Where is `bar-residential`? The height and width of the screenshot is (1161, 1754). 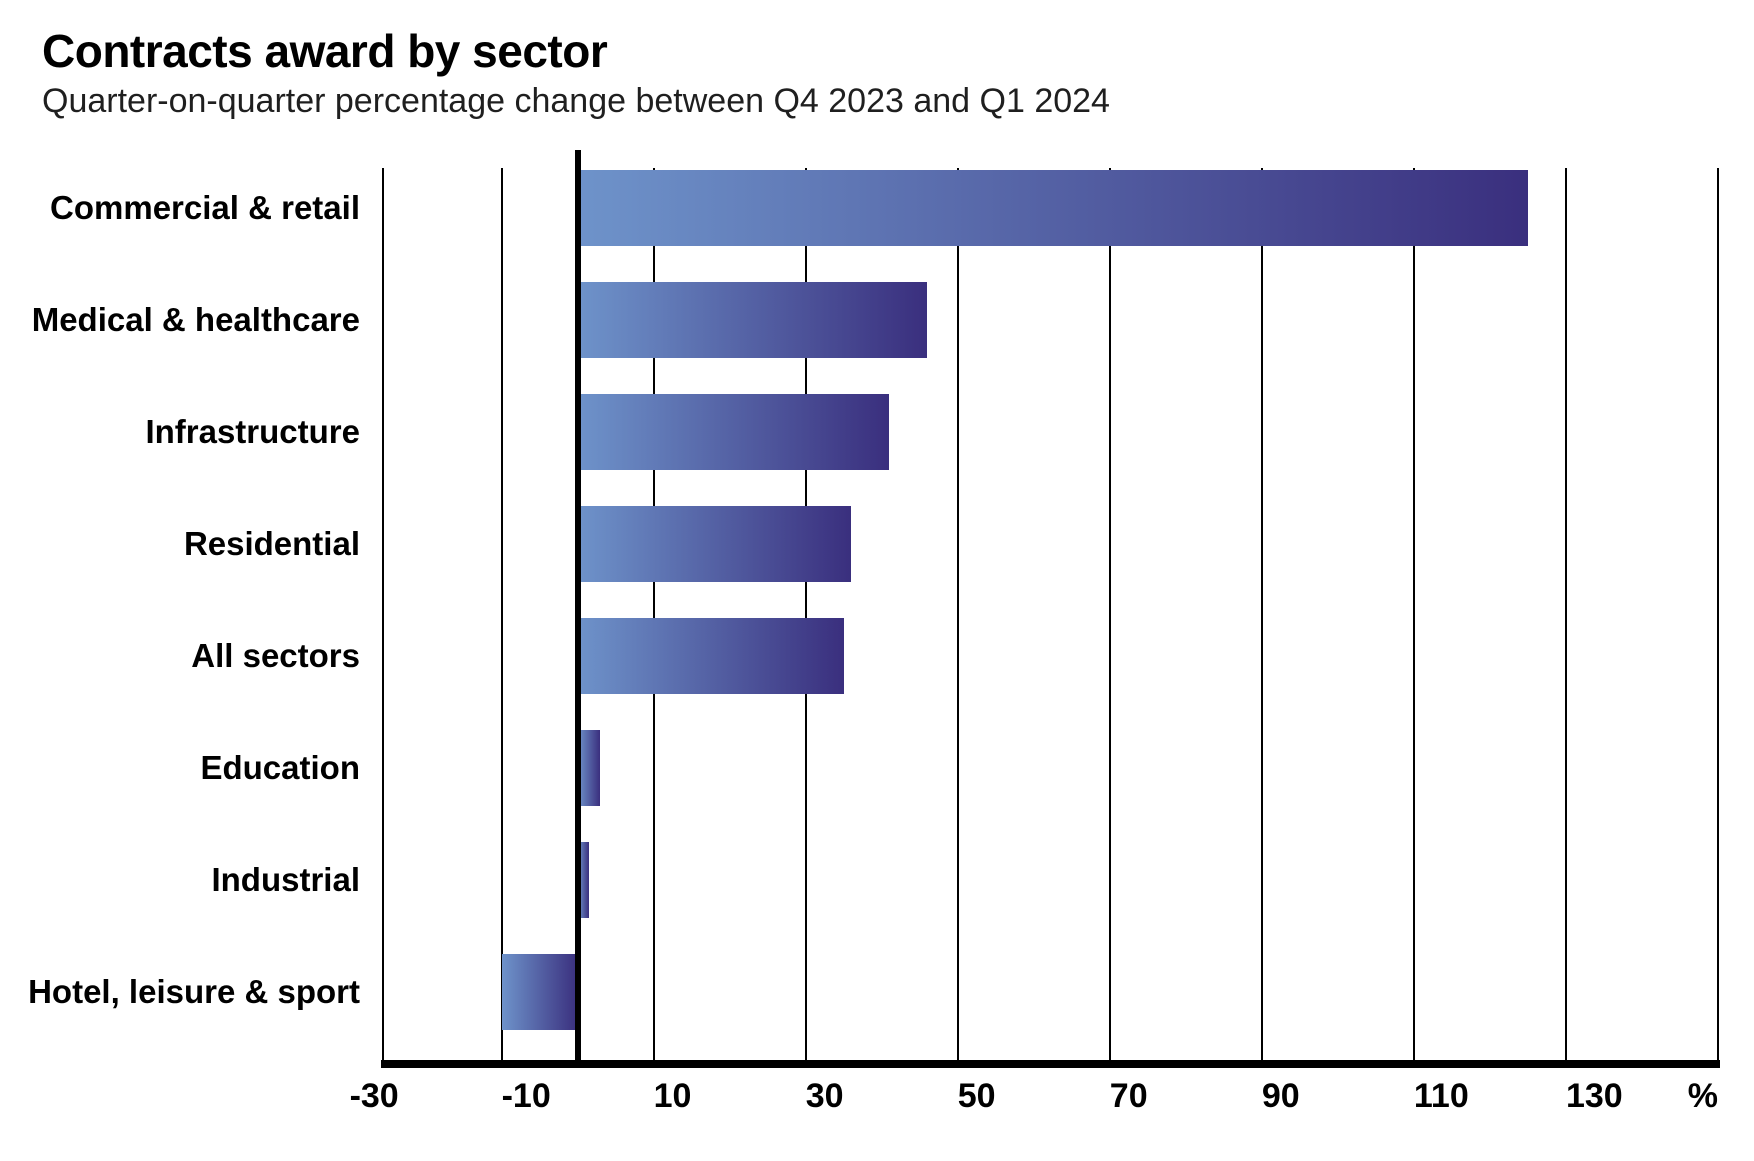
bar-residential is located at coordinates (714, 544).